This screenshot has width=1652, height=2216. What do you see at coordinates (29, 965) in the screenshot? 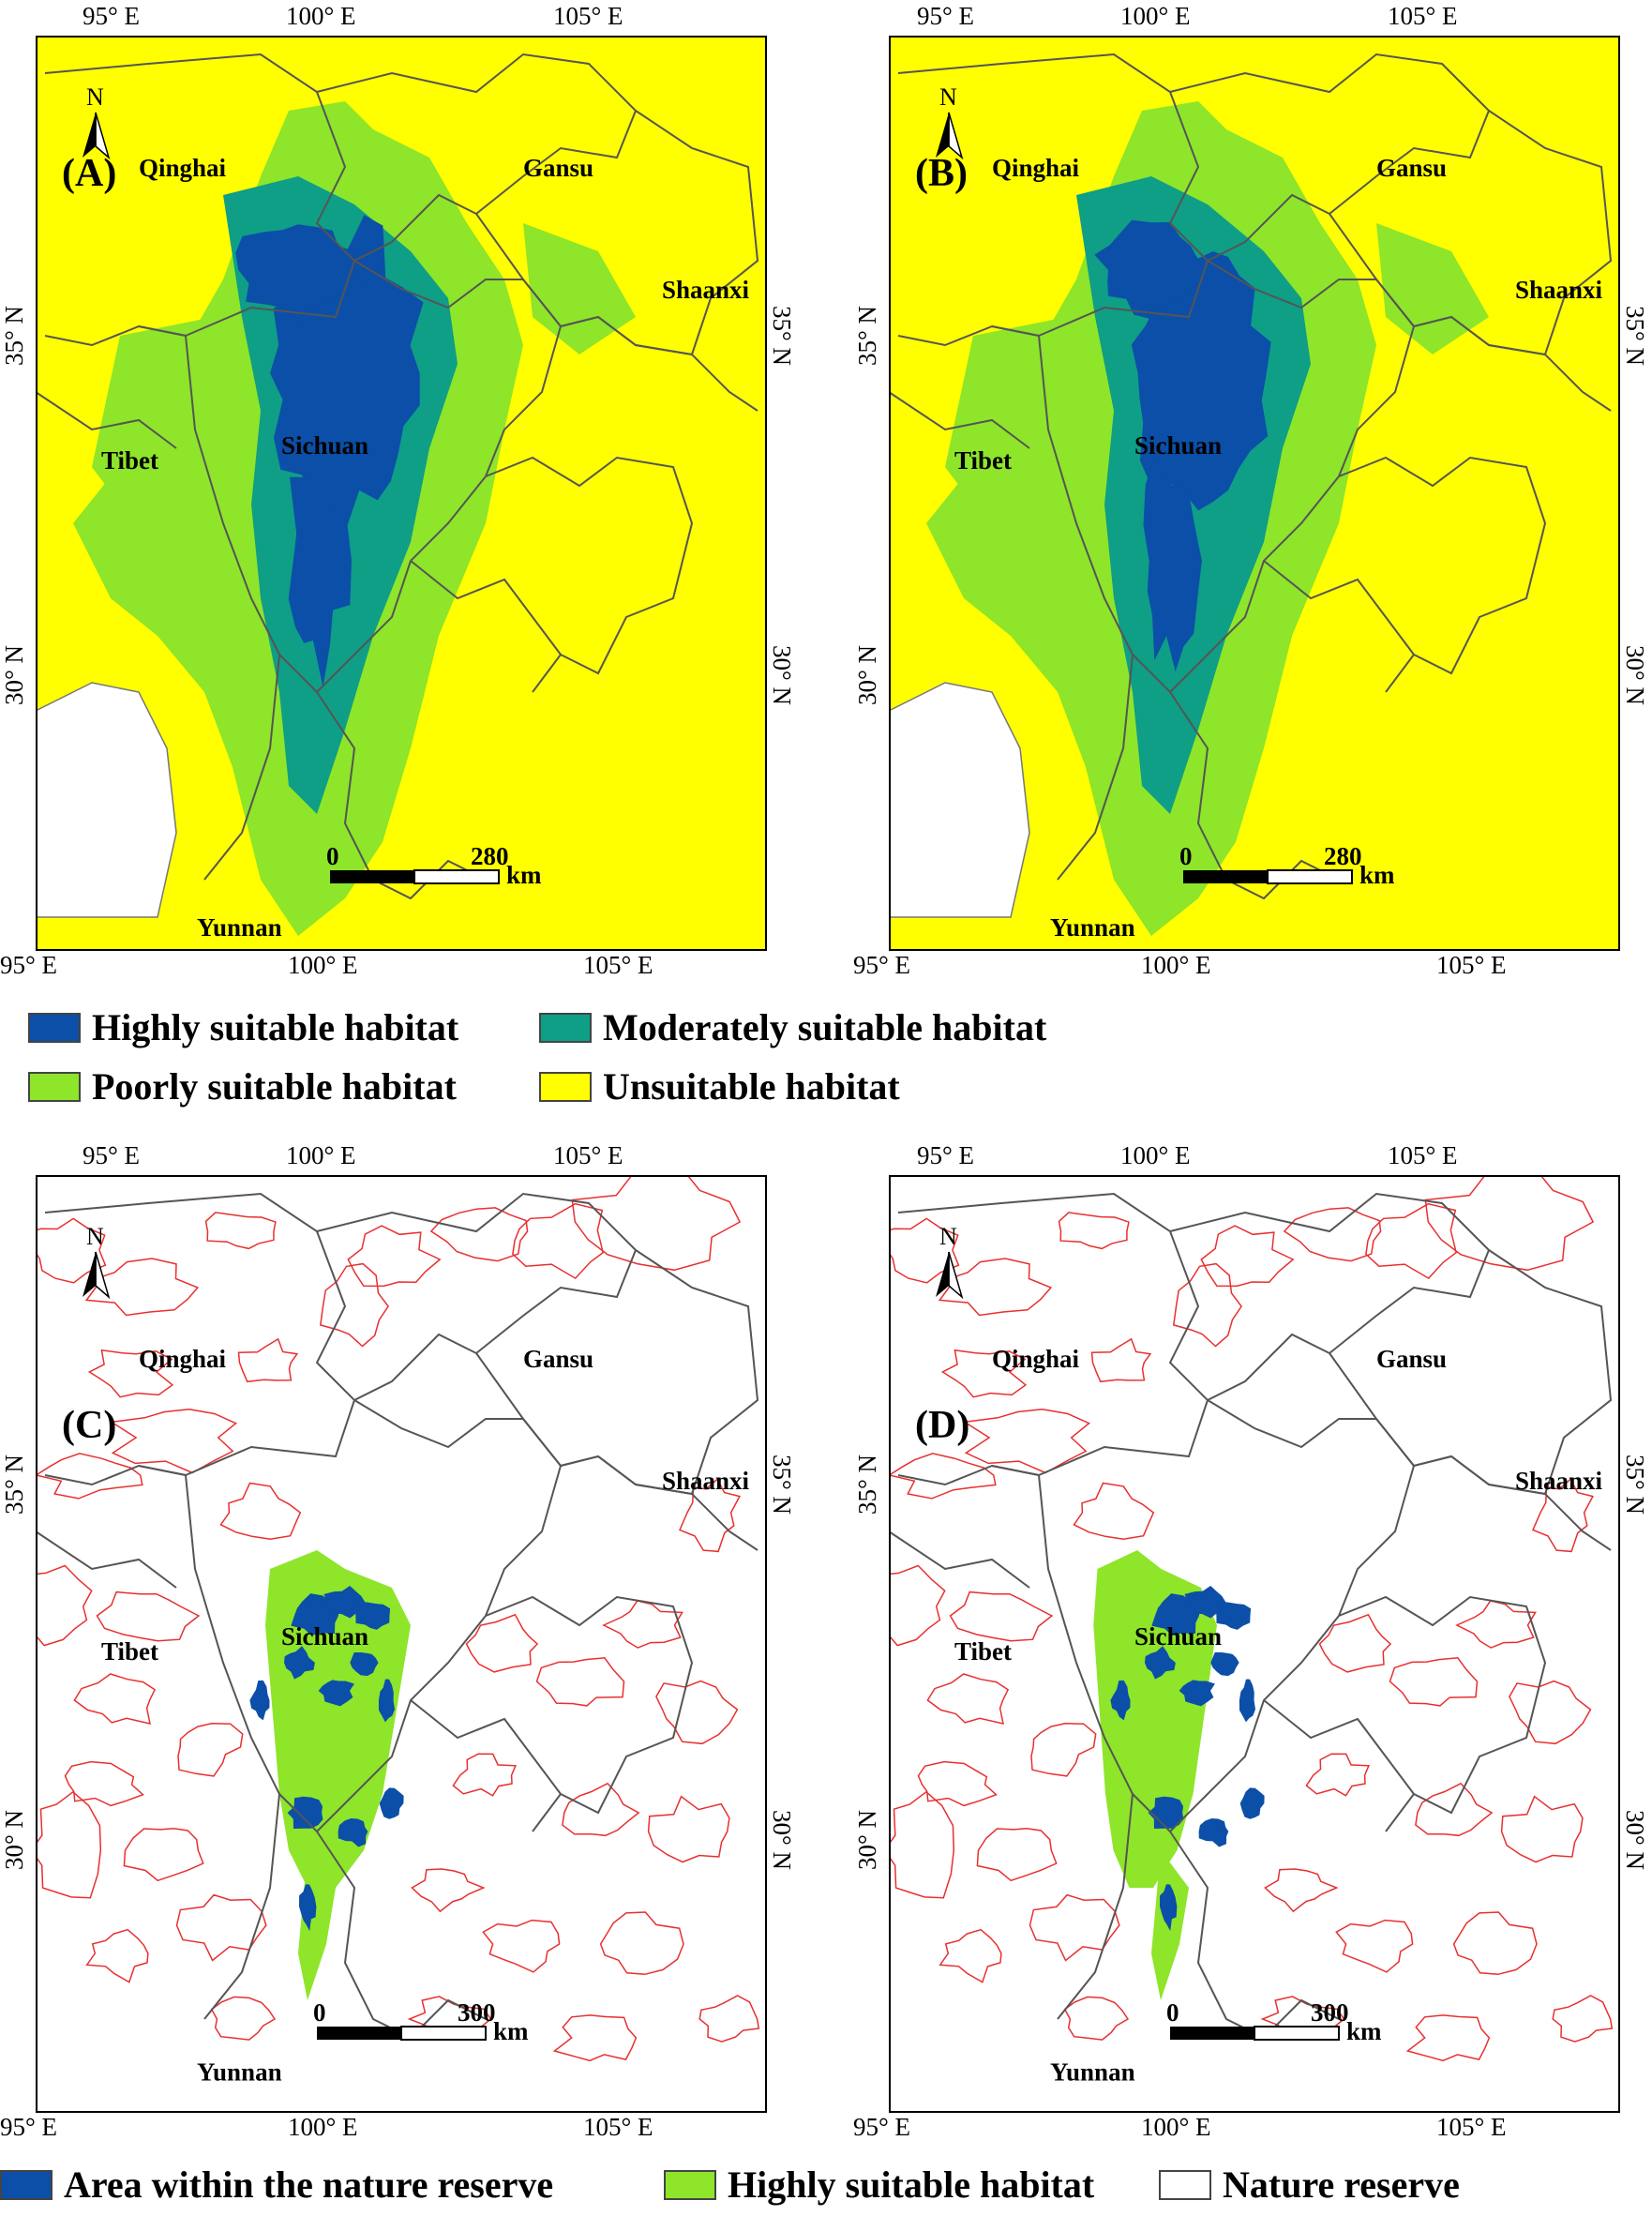
I see `lon-label-bottom-95: 95° E` at bounding box center [29, 965].